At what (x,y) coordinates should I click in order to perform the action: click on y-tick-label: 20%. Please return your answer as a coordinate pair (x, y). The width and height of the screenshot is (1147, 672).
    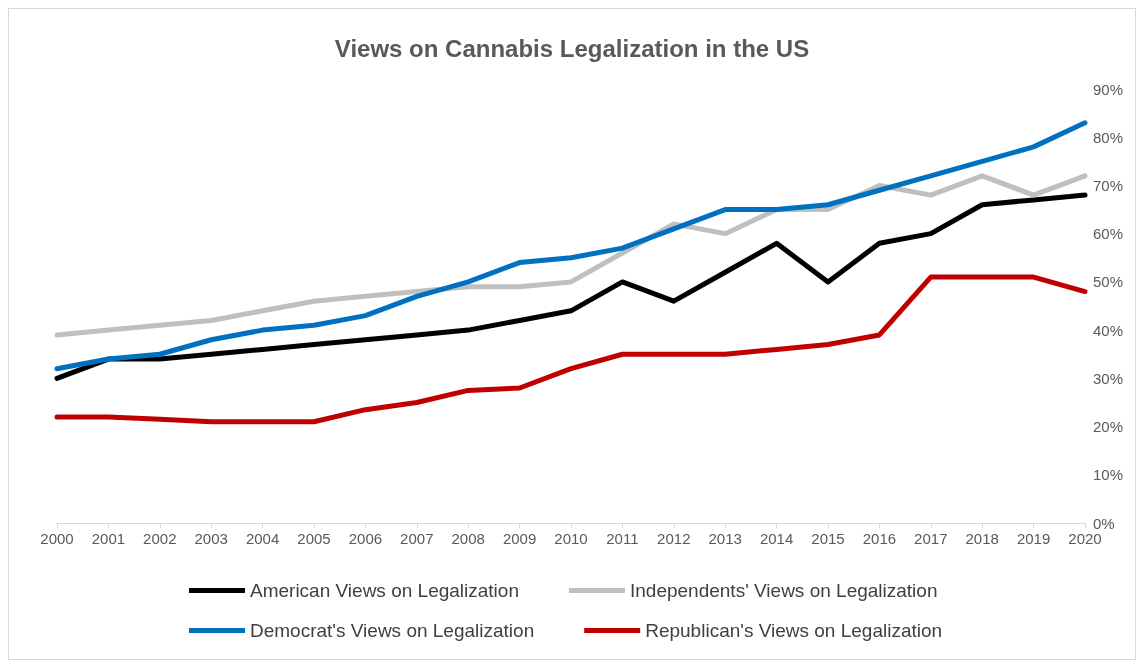
    Looking at the image, I should click on (1108, 427).